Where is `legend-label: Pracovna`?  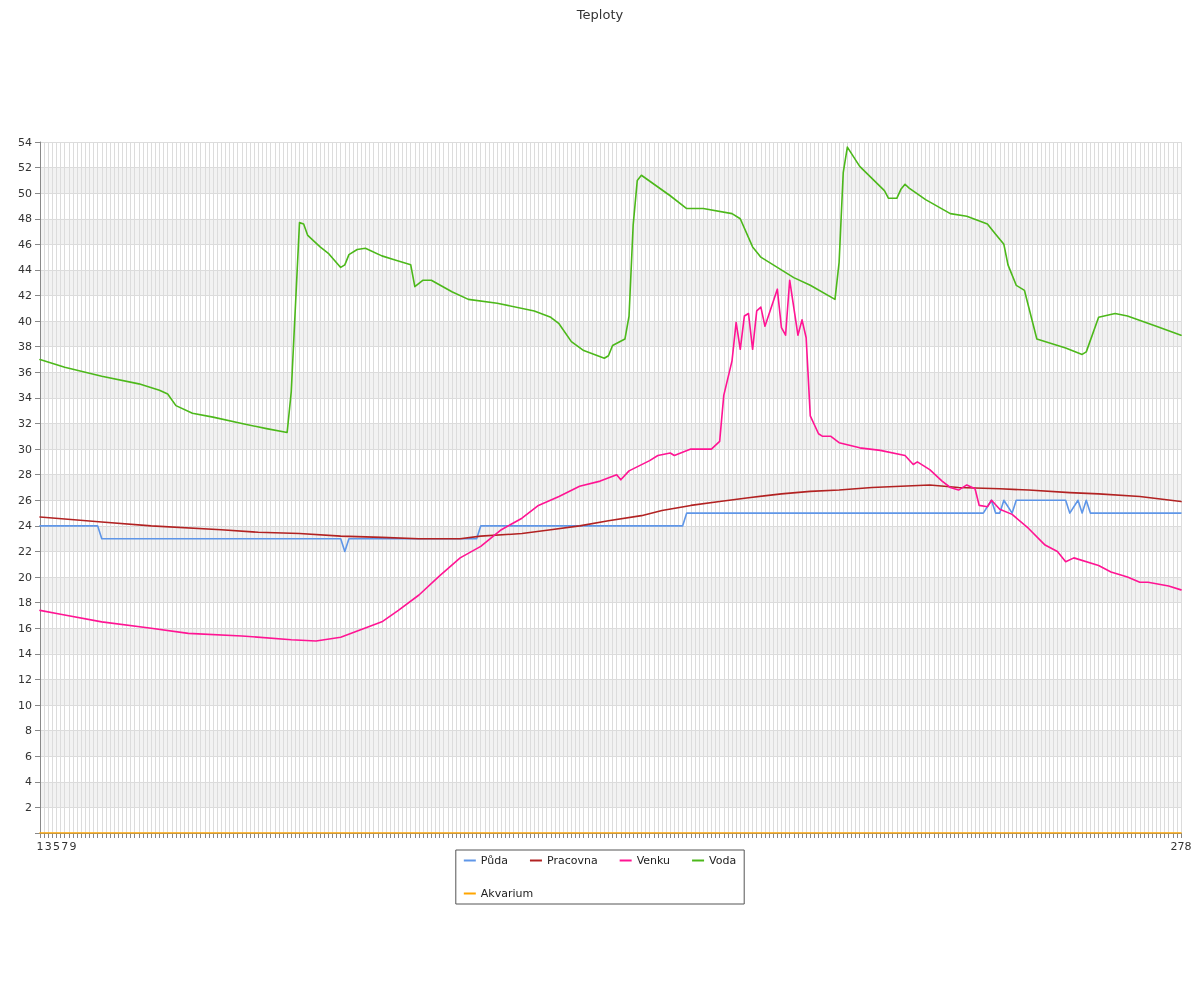
legend-label: Pracovna is located at coordinates (572, 860).